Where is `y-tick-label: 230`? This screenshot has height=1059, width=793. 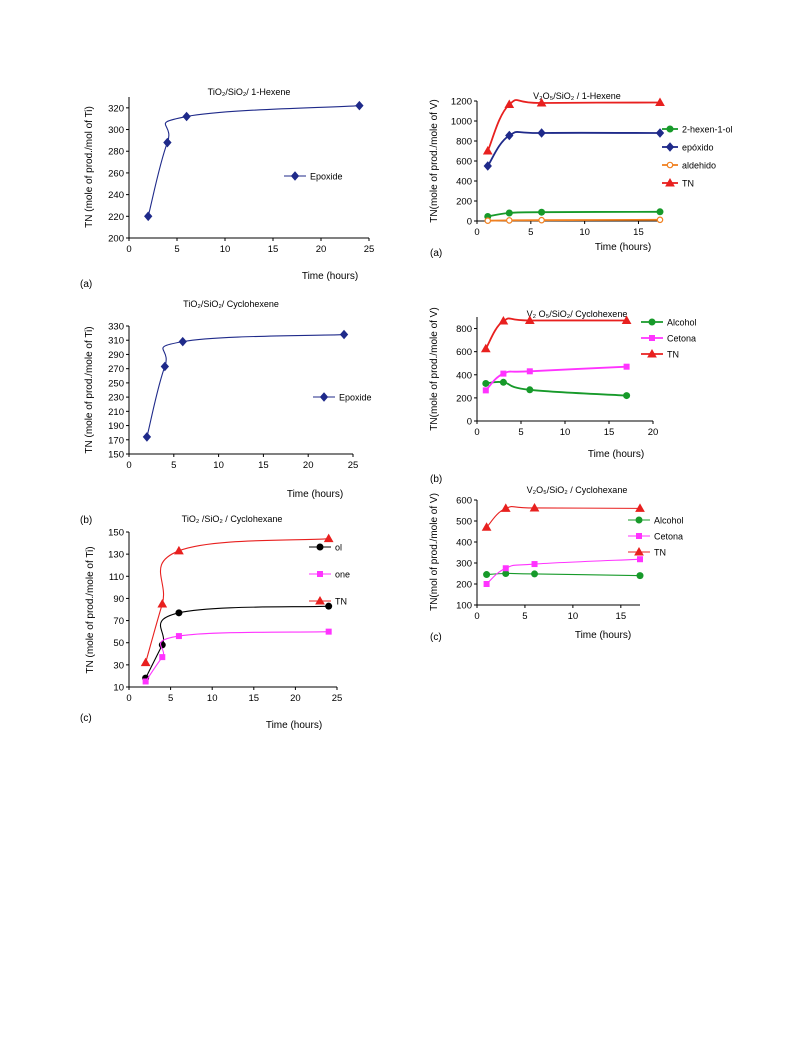
y-tick-label: 230 is located at coordinates (116, 398).